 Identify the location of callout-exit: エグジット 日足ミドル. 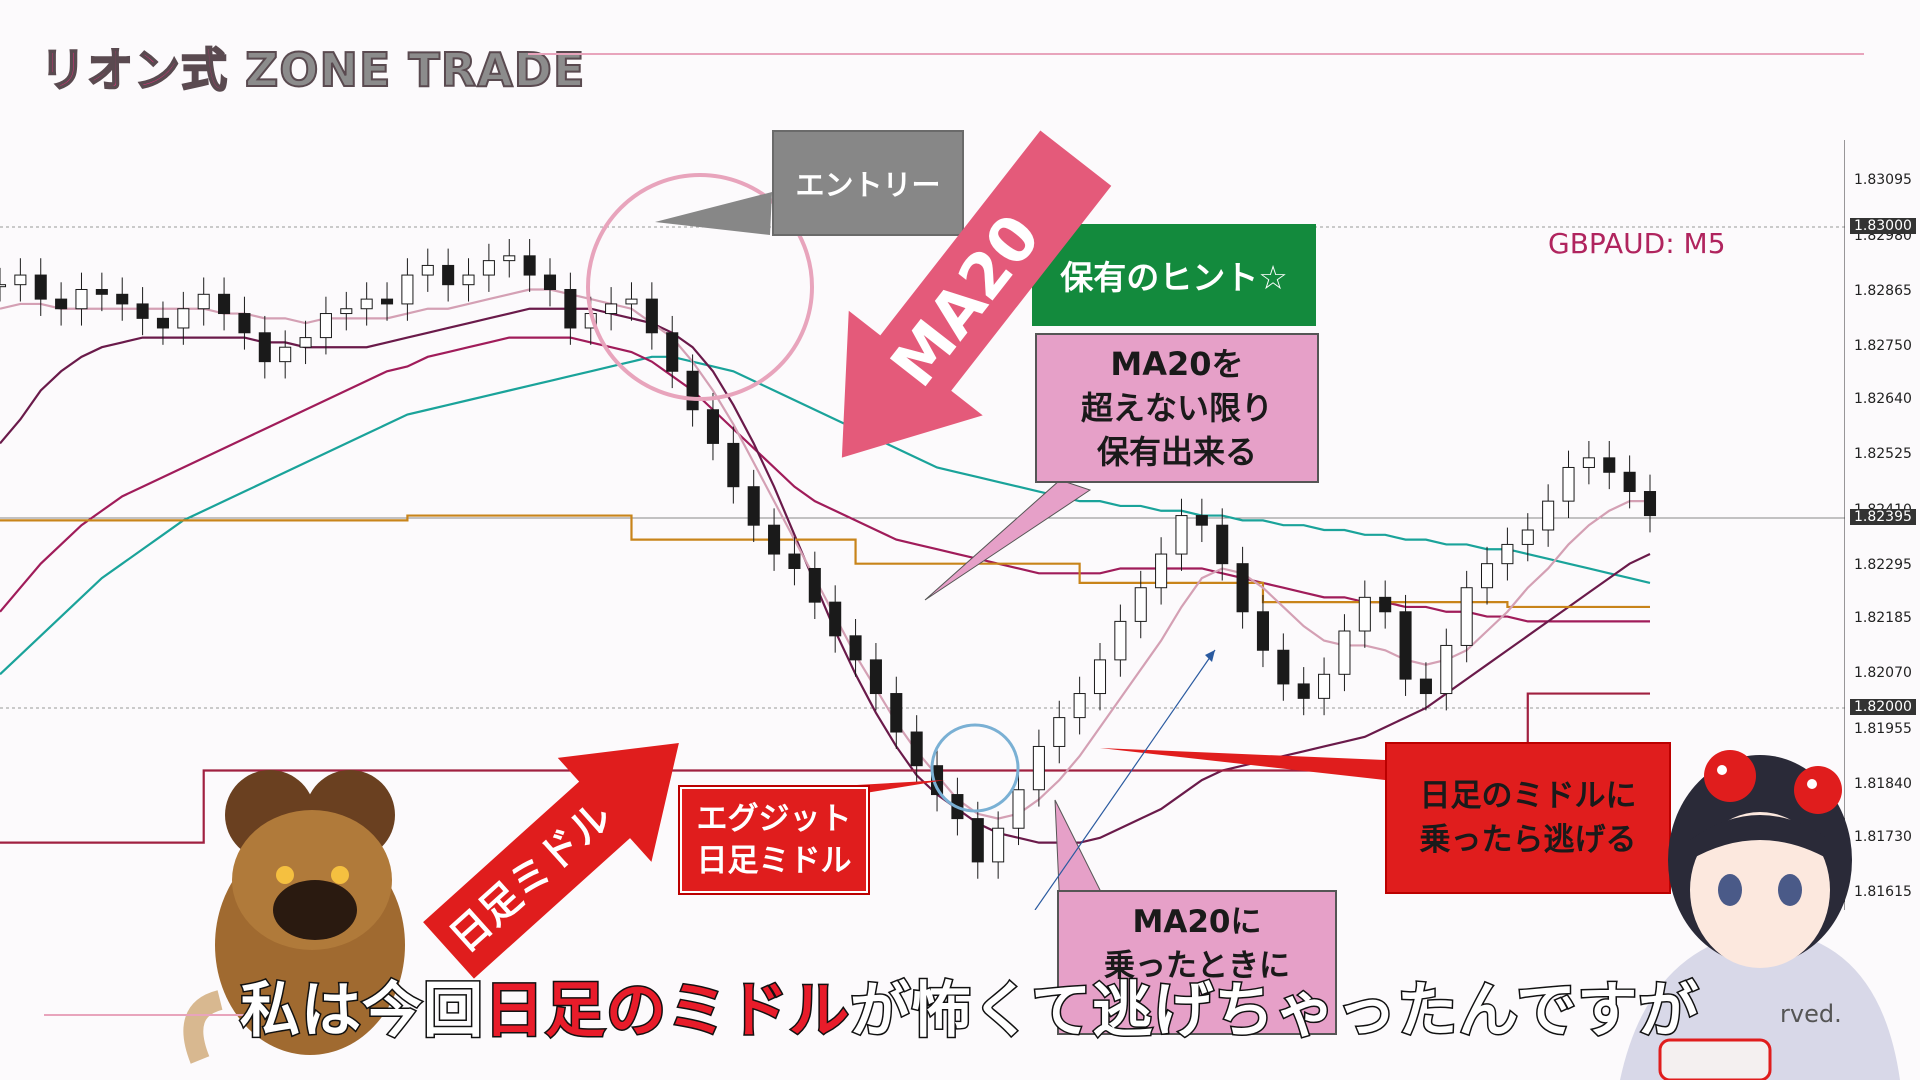
(774, 840).